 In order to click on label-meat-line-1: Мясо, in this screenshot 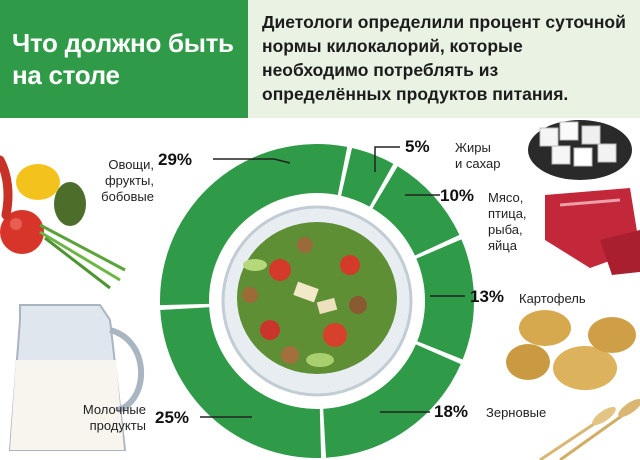, I will do `click(506, 197)`.